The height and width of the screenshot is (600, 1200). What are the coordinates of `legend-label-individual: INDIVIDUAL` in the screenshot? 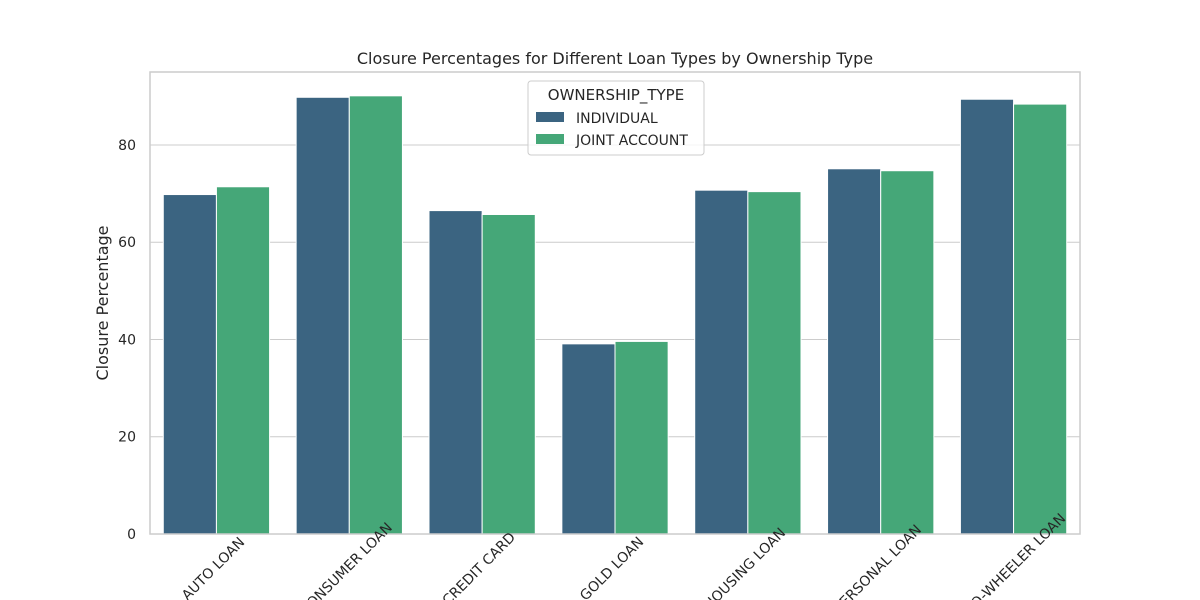 It's located at (617, 119).